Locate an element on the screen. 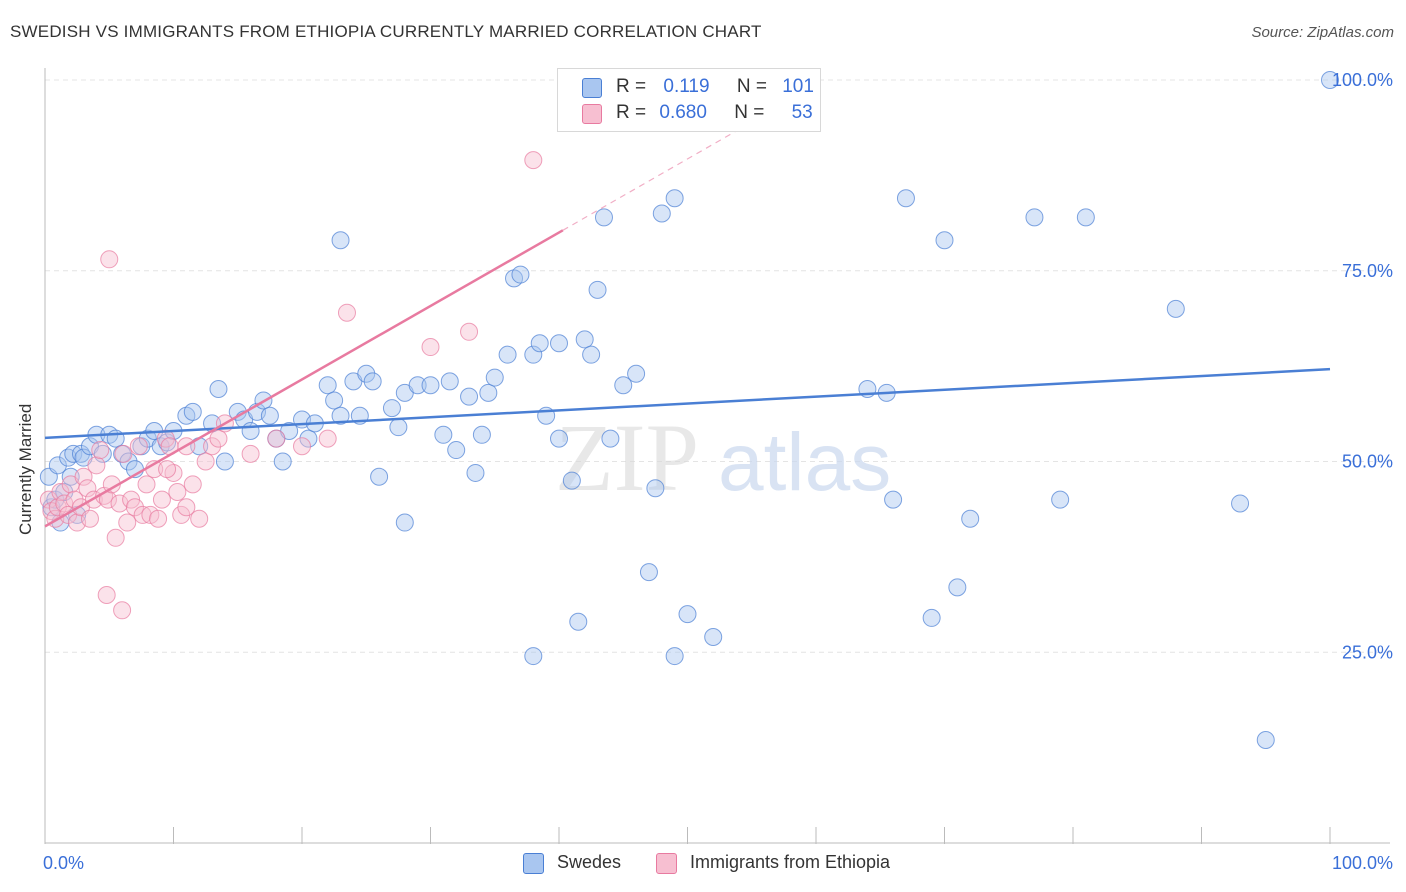  y-tick-label: 75.0% is located at coordinates (1367, 271).